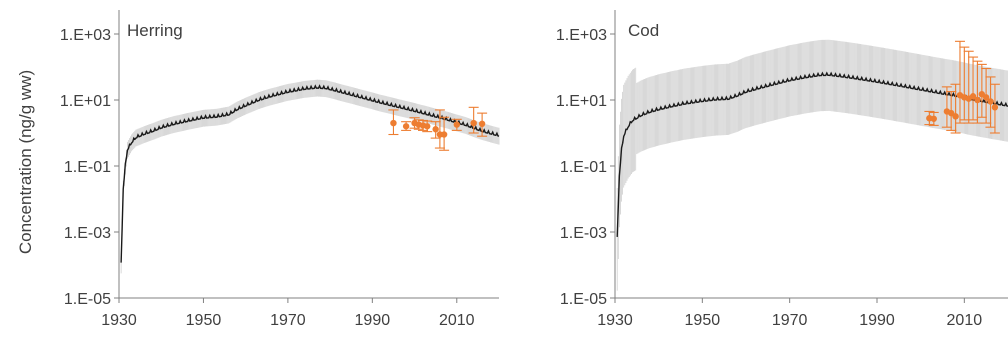 This screenshot has width=1008, height=340. Describe the element at coordinates (155, 30) in the screenshot. I see `panel-title: Herring` at that location.